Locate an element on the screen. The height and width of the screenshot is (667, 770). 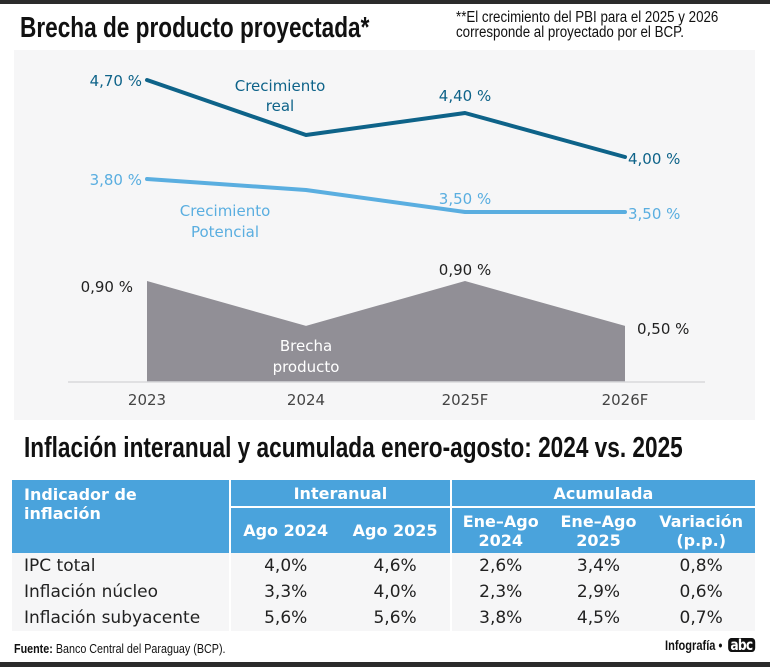
data-label-potential-2023: 3,80 % is located at coordinates (116, 180).